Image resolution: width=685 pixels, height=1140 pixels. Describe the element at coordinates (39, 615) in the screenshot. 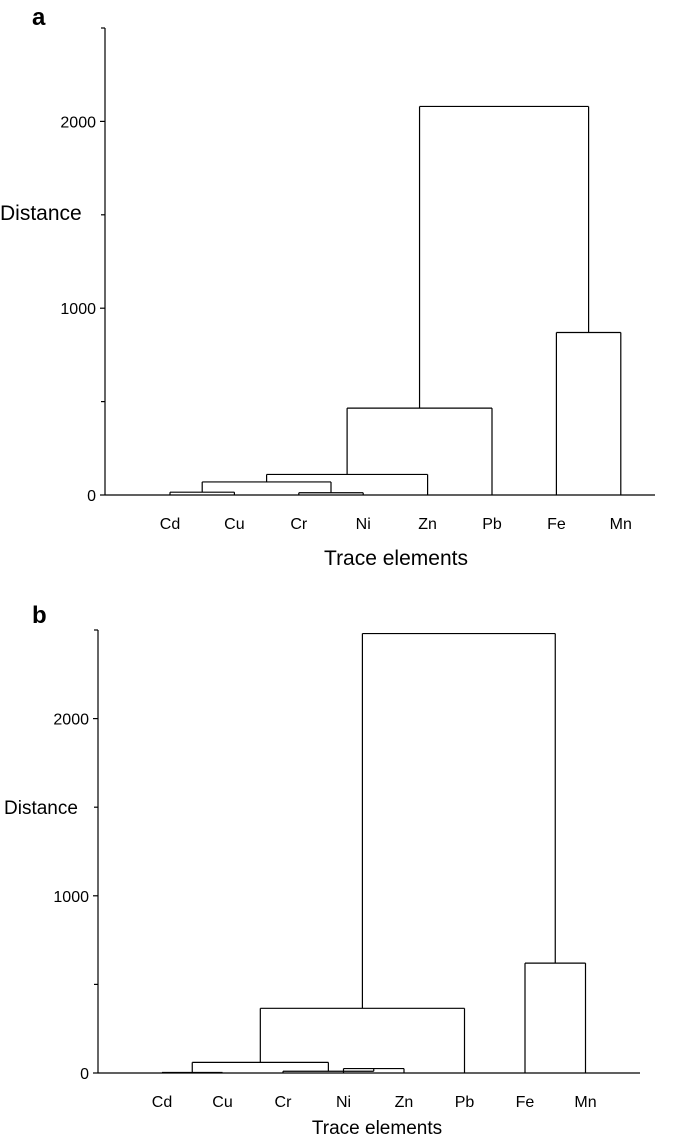

I see `panel-label: b` at that location.